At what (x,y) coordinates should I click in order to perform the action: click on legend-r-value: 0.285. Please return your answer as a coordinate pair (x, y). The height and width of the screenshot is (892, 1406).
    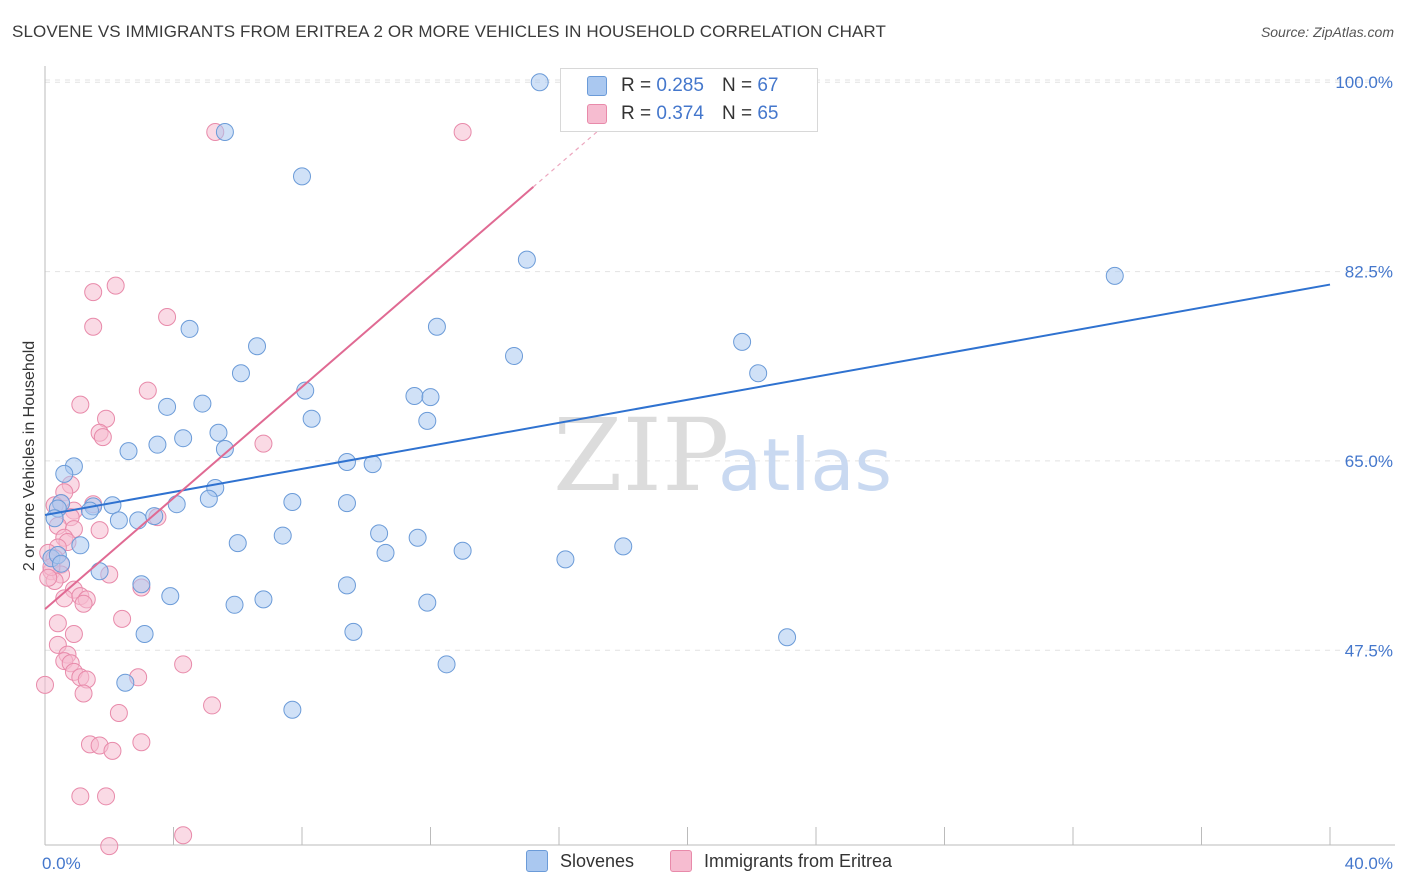
    Looking at the image, I should click on (680, 85).